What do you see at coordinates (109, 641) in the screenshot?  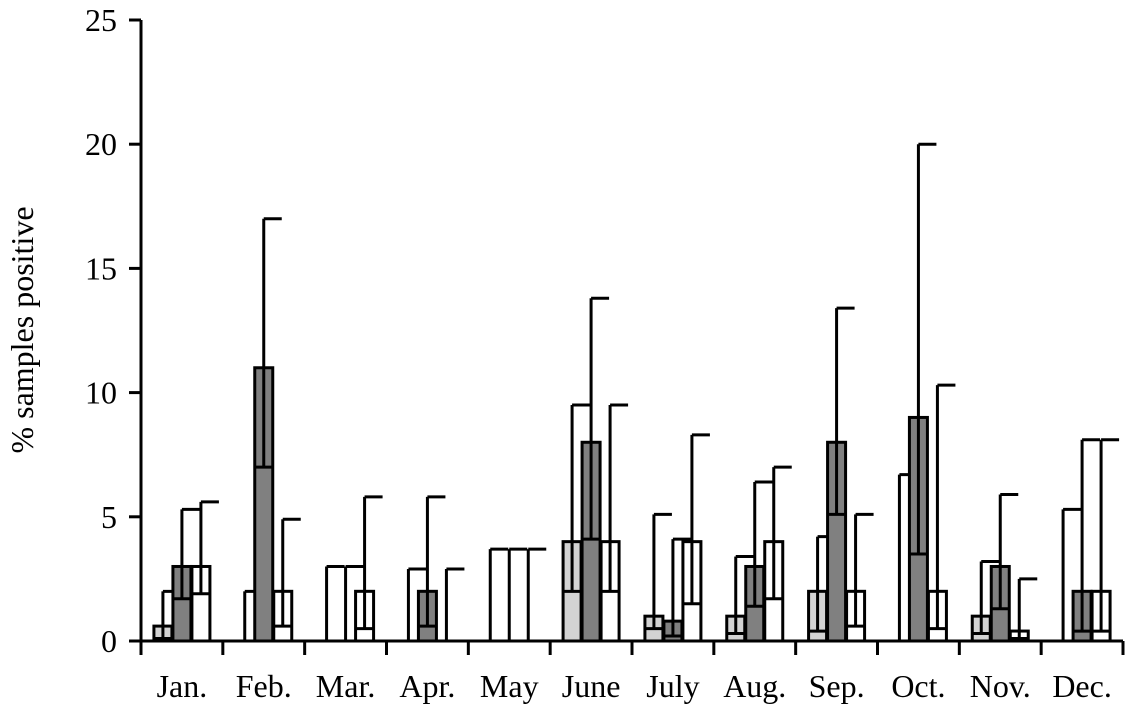 I see `y-tick-label: 0` at bounding box center [109, 641].